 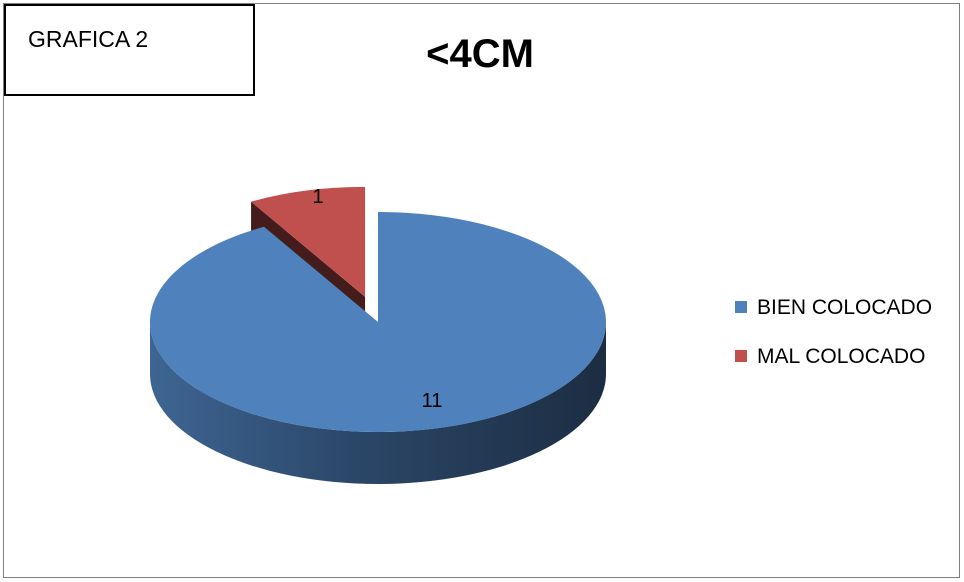 What do you see at coordinates (432, 401) in the screenshot?
I see `data-label-bien-colocado: 11` at bounding box center [432, 401].